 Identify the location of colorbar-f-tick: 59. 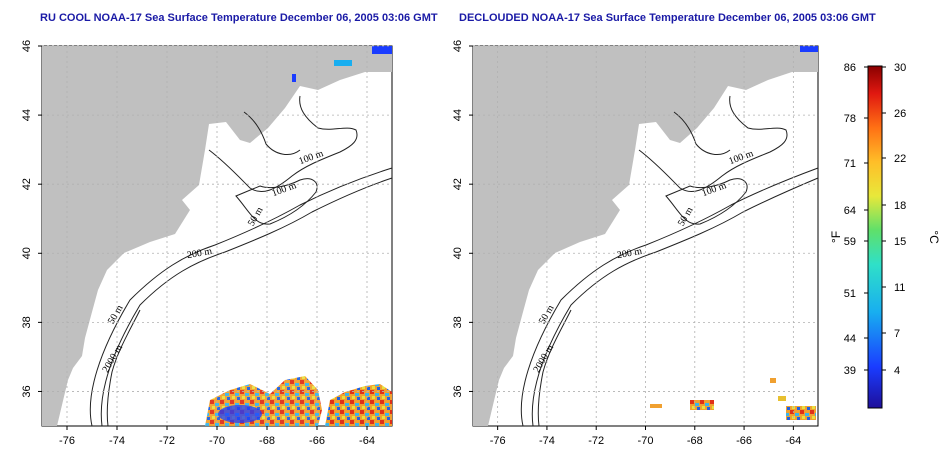
(850, 242).